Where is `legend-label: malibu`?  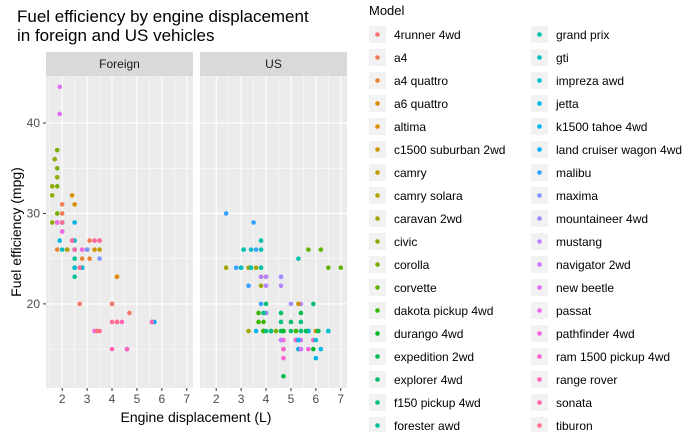
legend-label: malibu is located at coordinates (573, 173).